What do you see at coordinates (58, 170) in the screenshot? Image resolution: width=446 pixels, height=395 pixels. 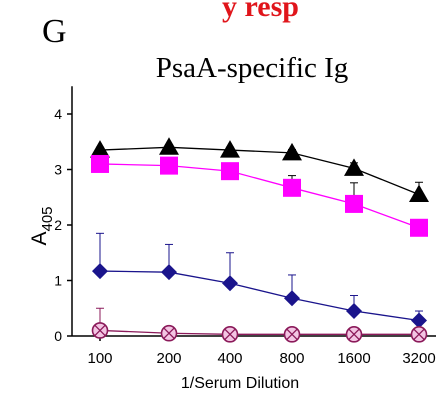 I see `y-tick-label-3: 3` at bounding box center [58, 170].